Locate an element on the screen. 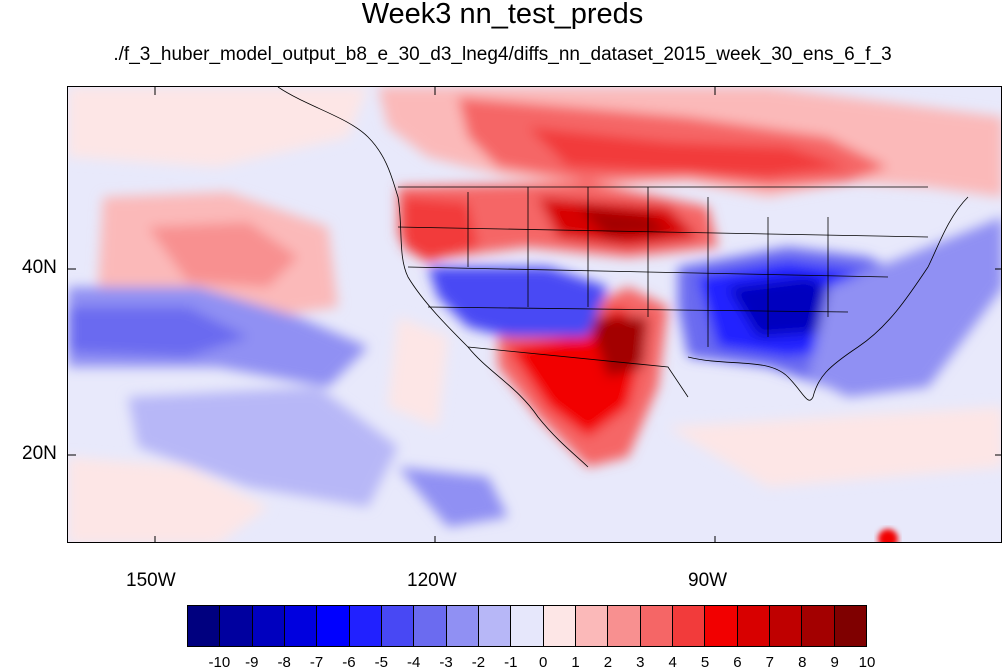  x-tick-label-120w: 120W is located at coordinates (432, 580).